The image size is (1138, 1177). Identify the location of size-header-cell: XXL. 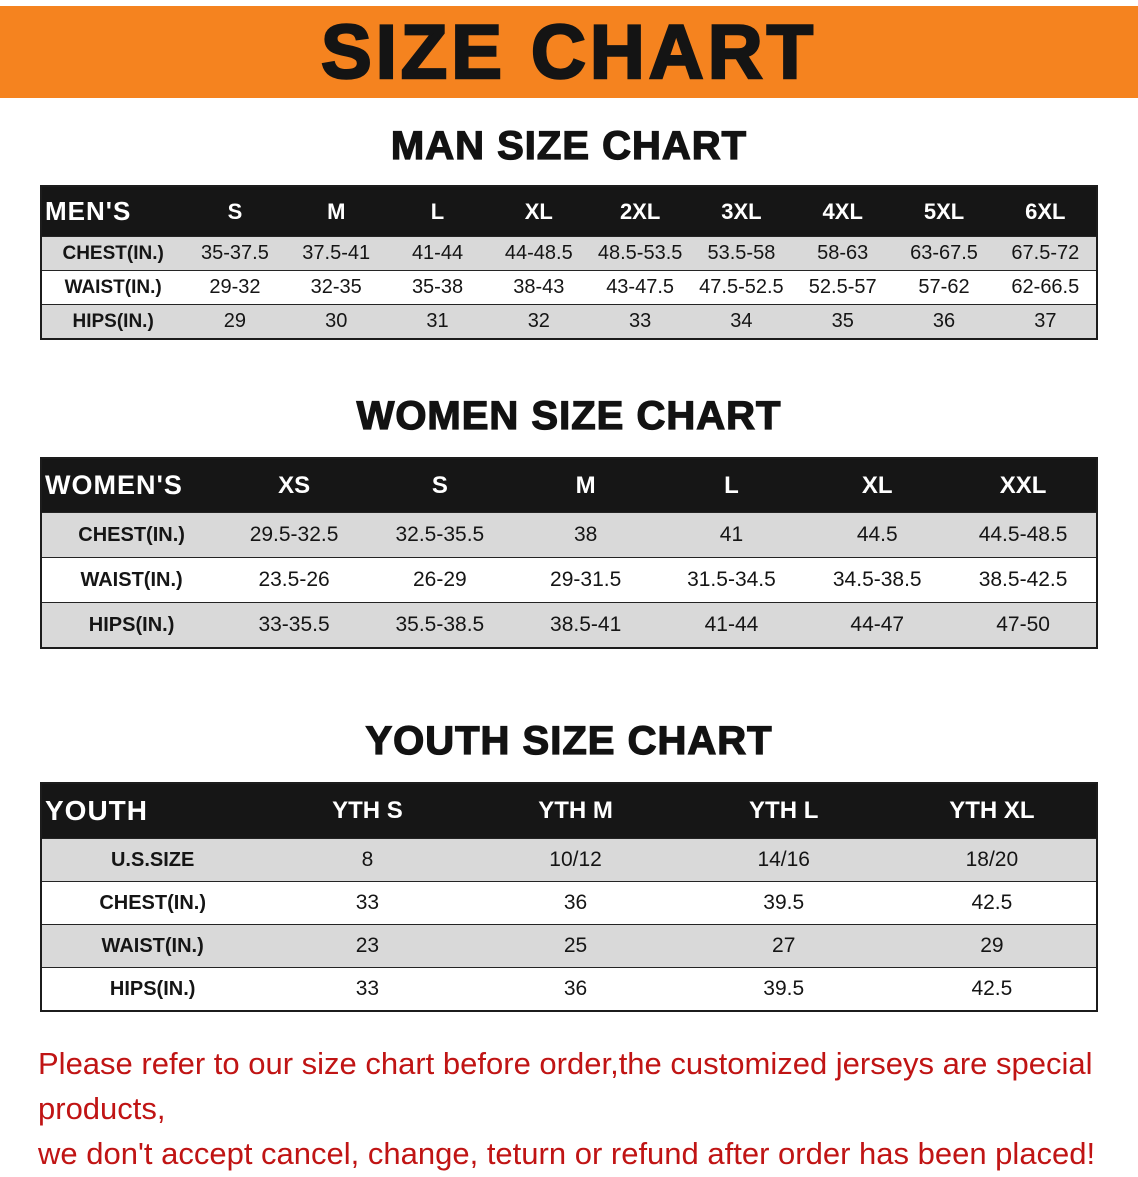
(1023, 486).